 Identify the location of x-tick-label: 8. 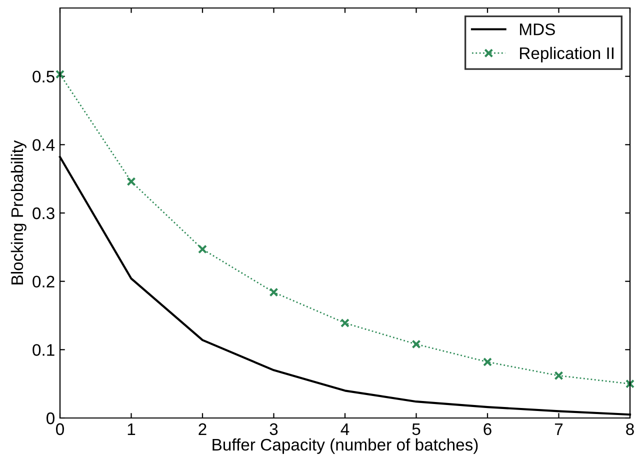
(630, 429).